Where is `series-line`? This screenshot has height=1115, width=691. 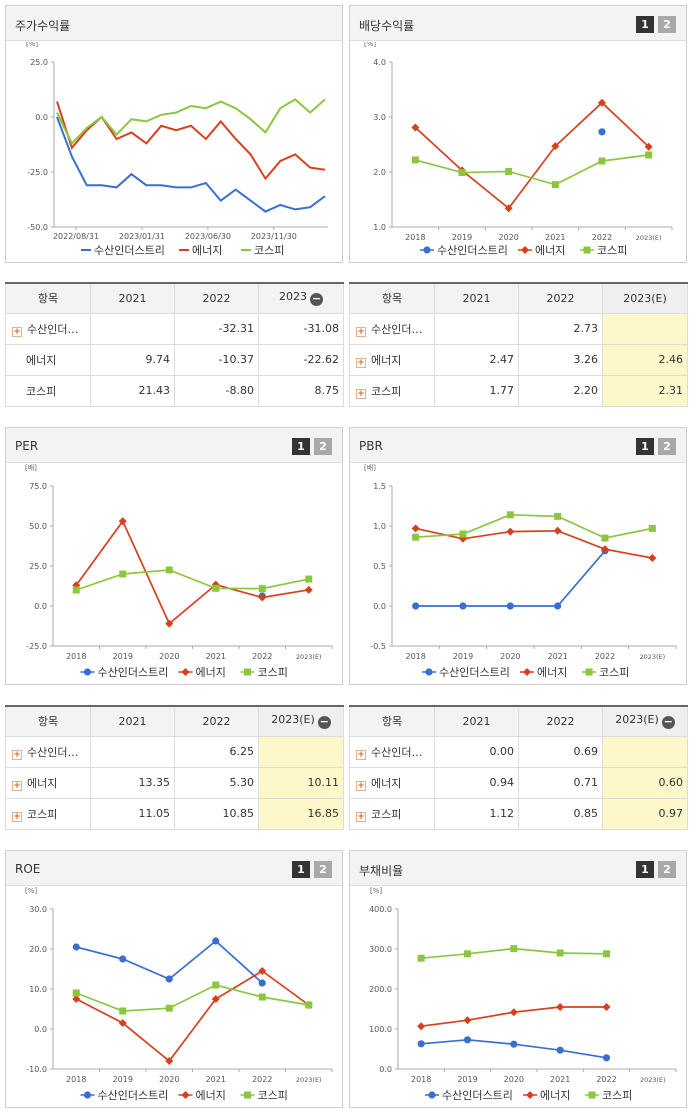 series-line is located at coordinates (532, 155).